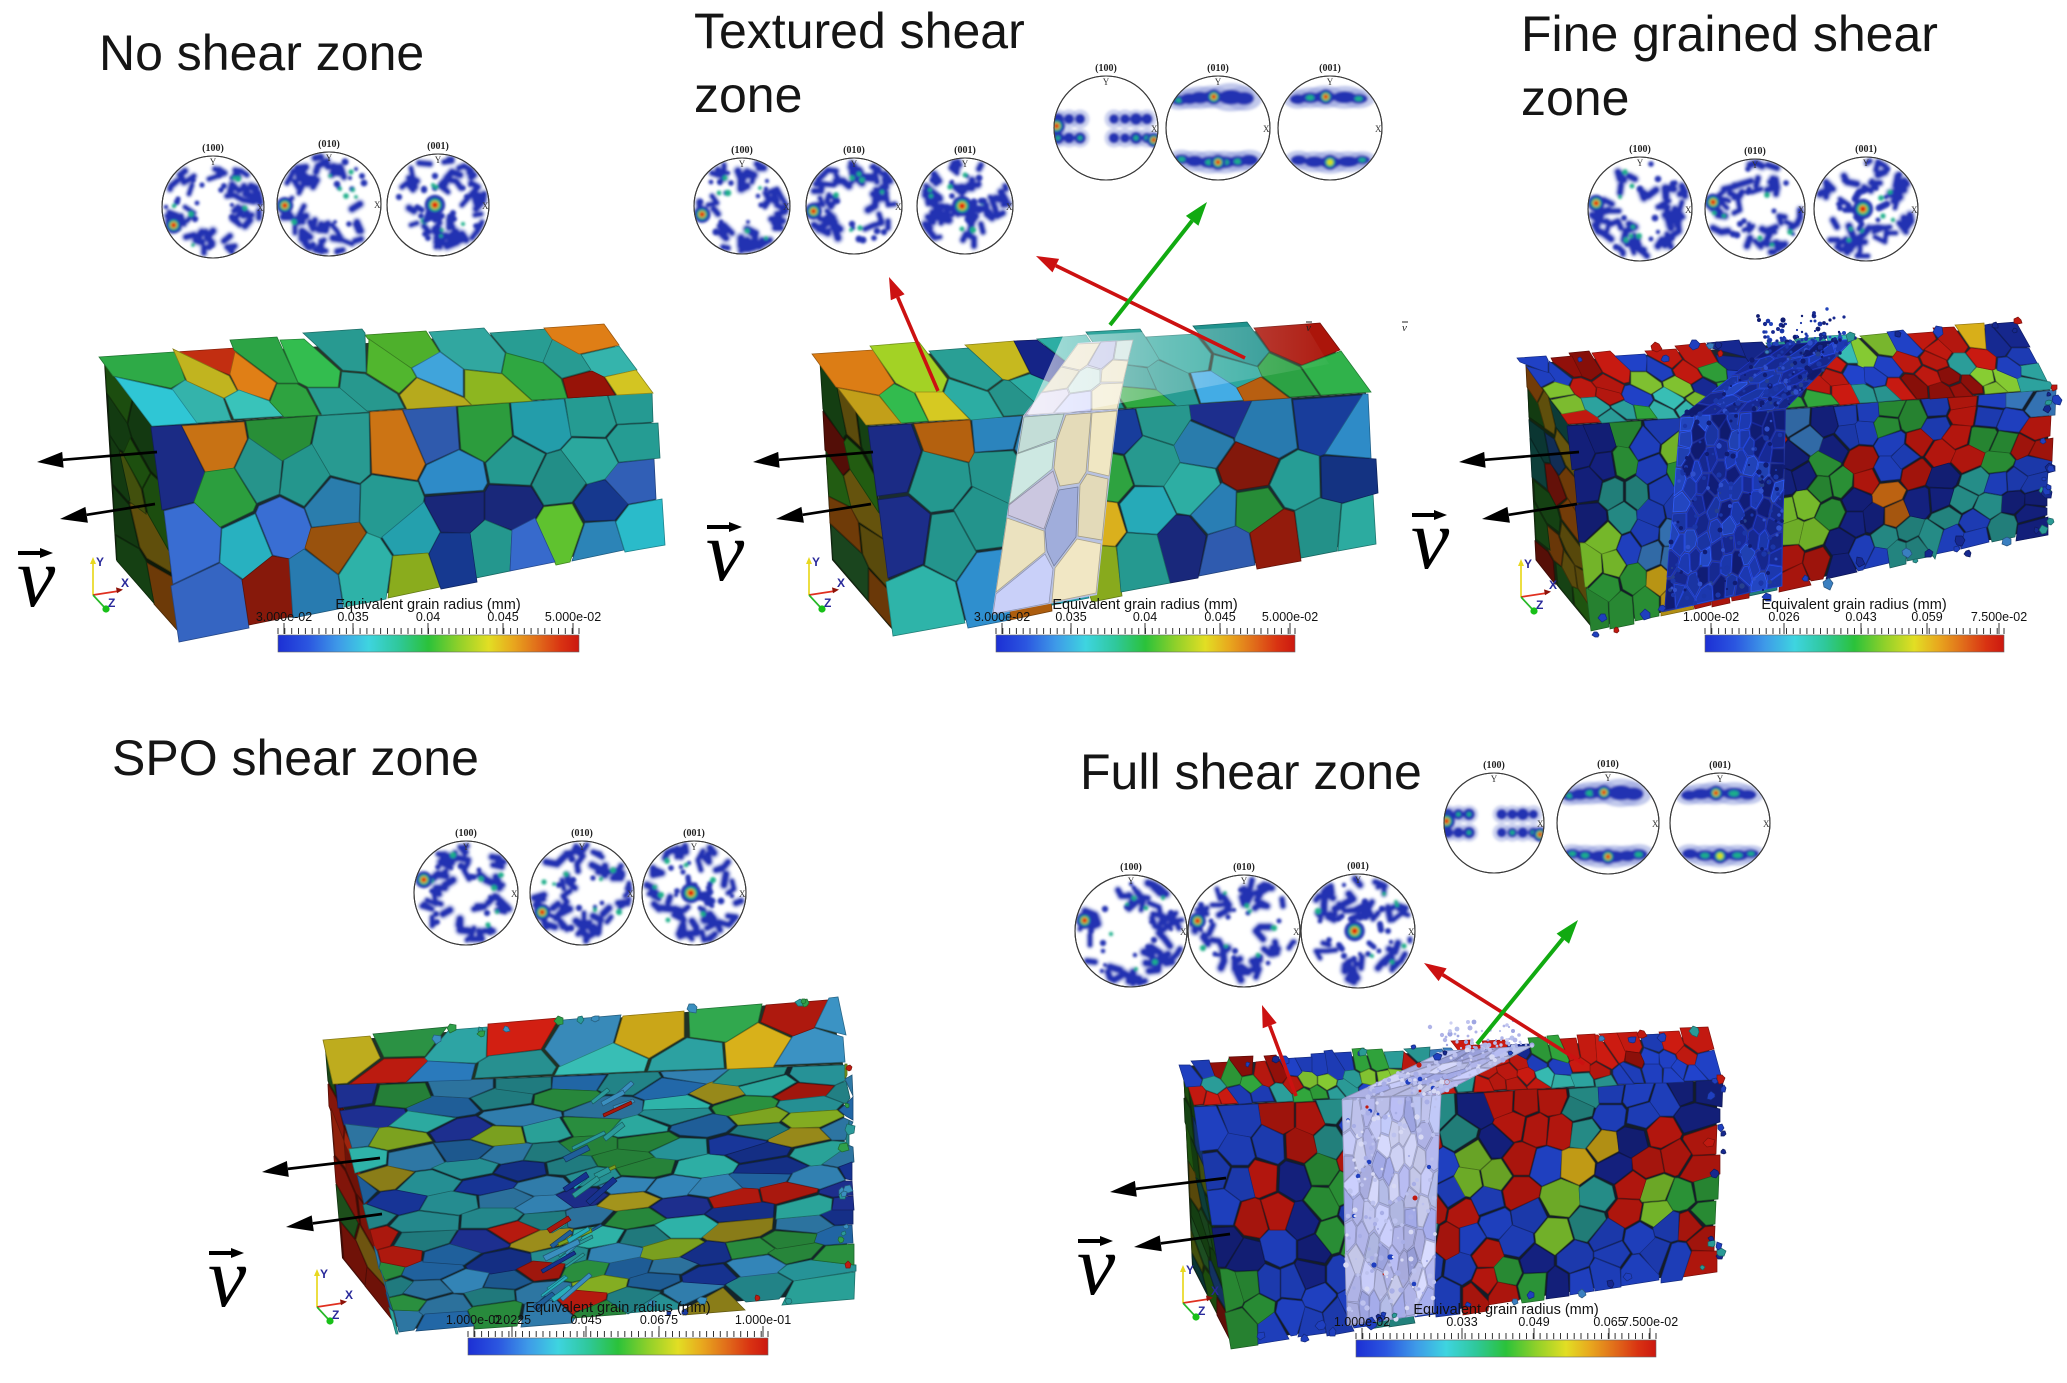  I want to click on svg-text: zone, so click(1575, 98).